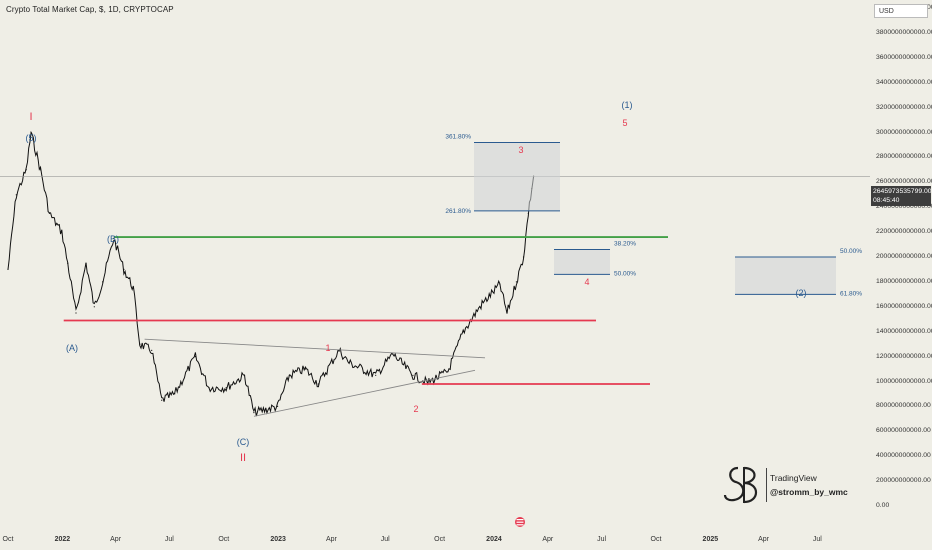  What do you see at coordinates (903, 481) in the screenshot?
I see `price-tick-label: 200000000000.00` at bounding box center [903, 481].